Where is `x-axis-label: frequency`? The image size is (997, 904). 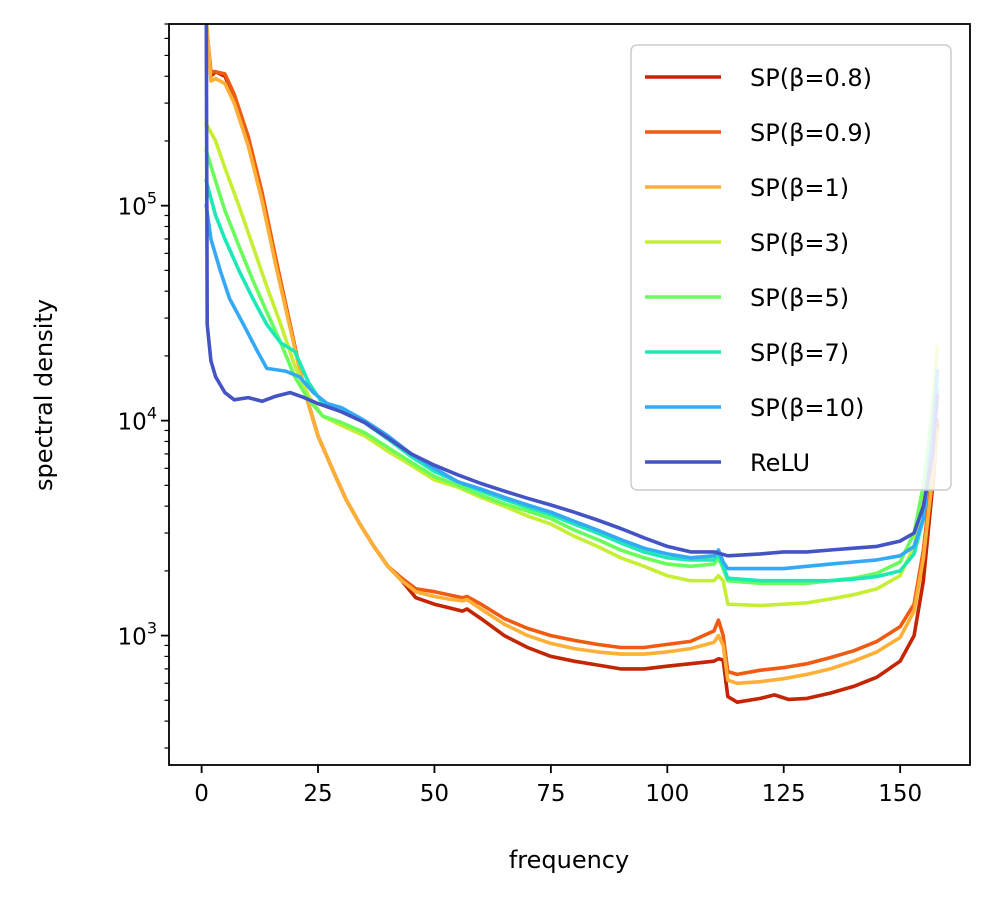
x-axis-label: frequency is located at coordinates (569, 860).